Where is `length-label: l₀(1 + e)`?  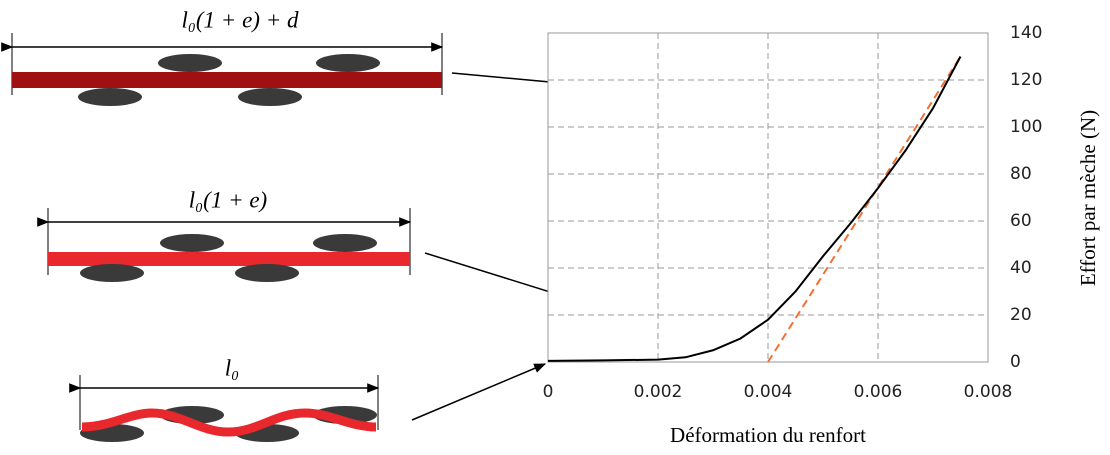 length-label: l₀(1 + e) is located at coordinates (228, 199).